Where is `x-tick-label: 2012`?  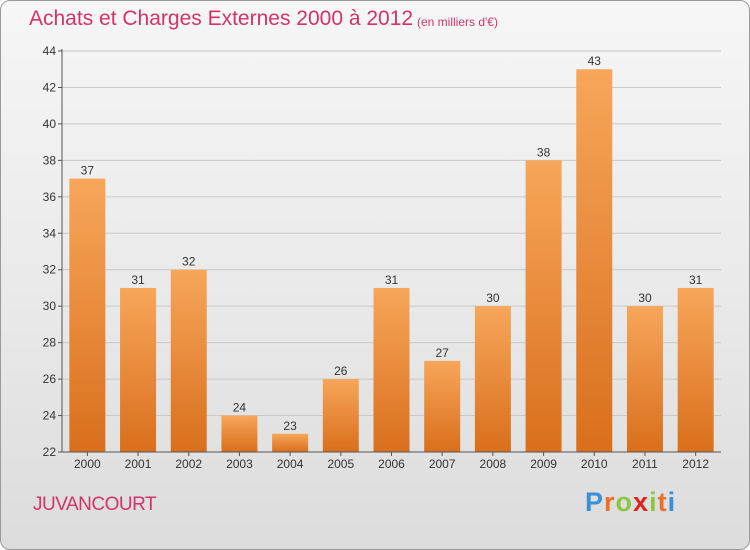
x-tick-label: 2012 is located at coordinates (695, 464).